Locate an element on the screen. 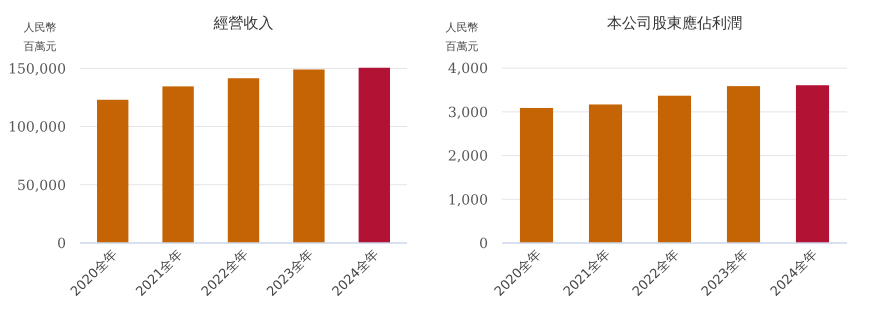  chart-title: 經營收入 is located at coordinates (243, 23).